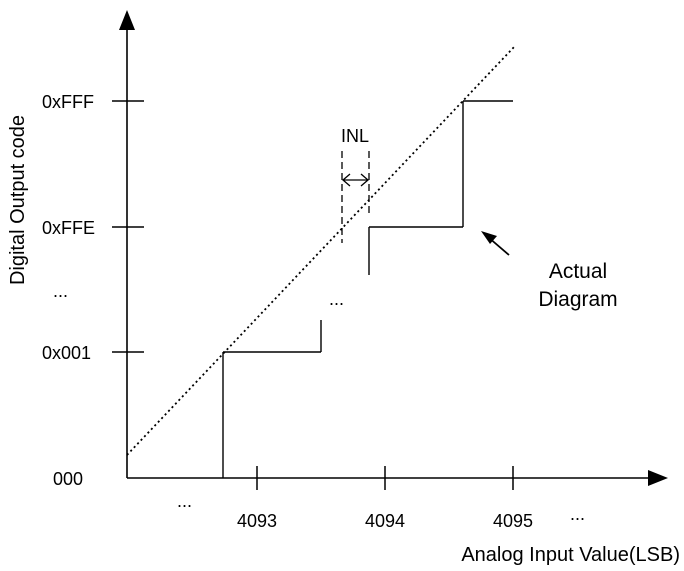 The image size is (684, 571). Describe the element at coordinates (397, 478) in the screenshot. I see `x-axis` at that location.